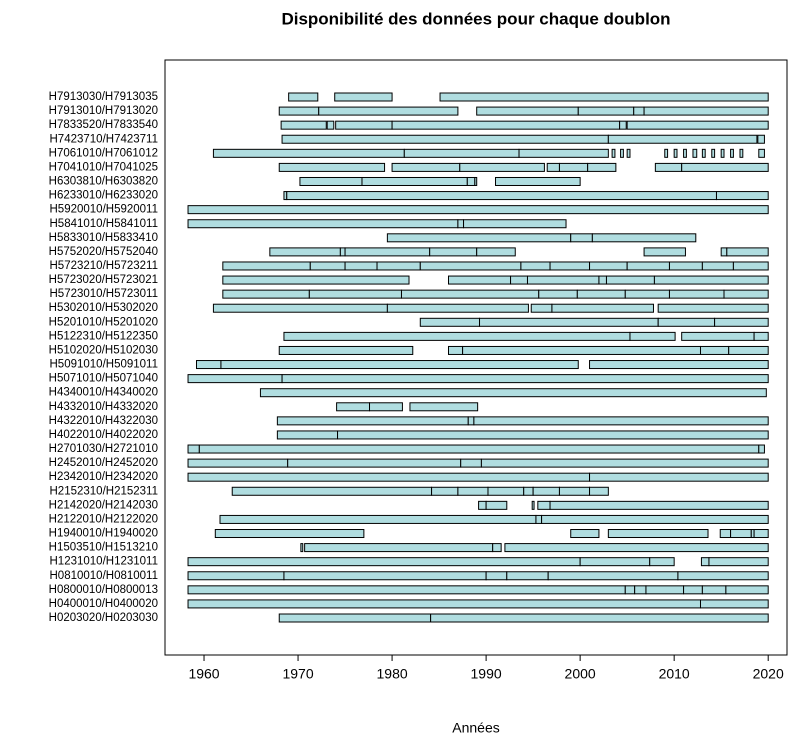  Describe the element at coordinates (103, 421) in the screenshot. I see `row-label: H4322010/H4322030` at that location.